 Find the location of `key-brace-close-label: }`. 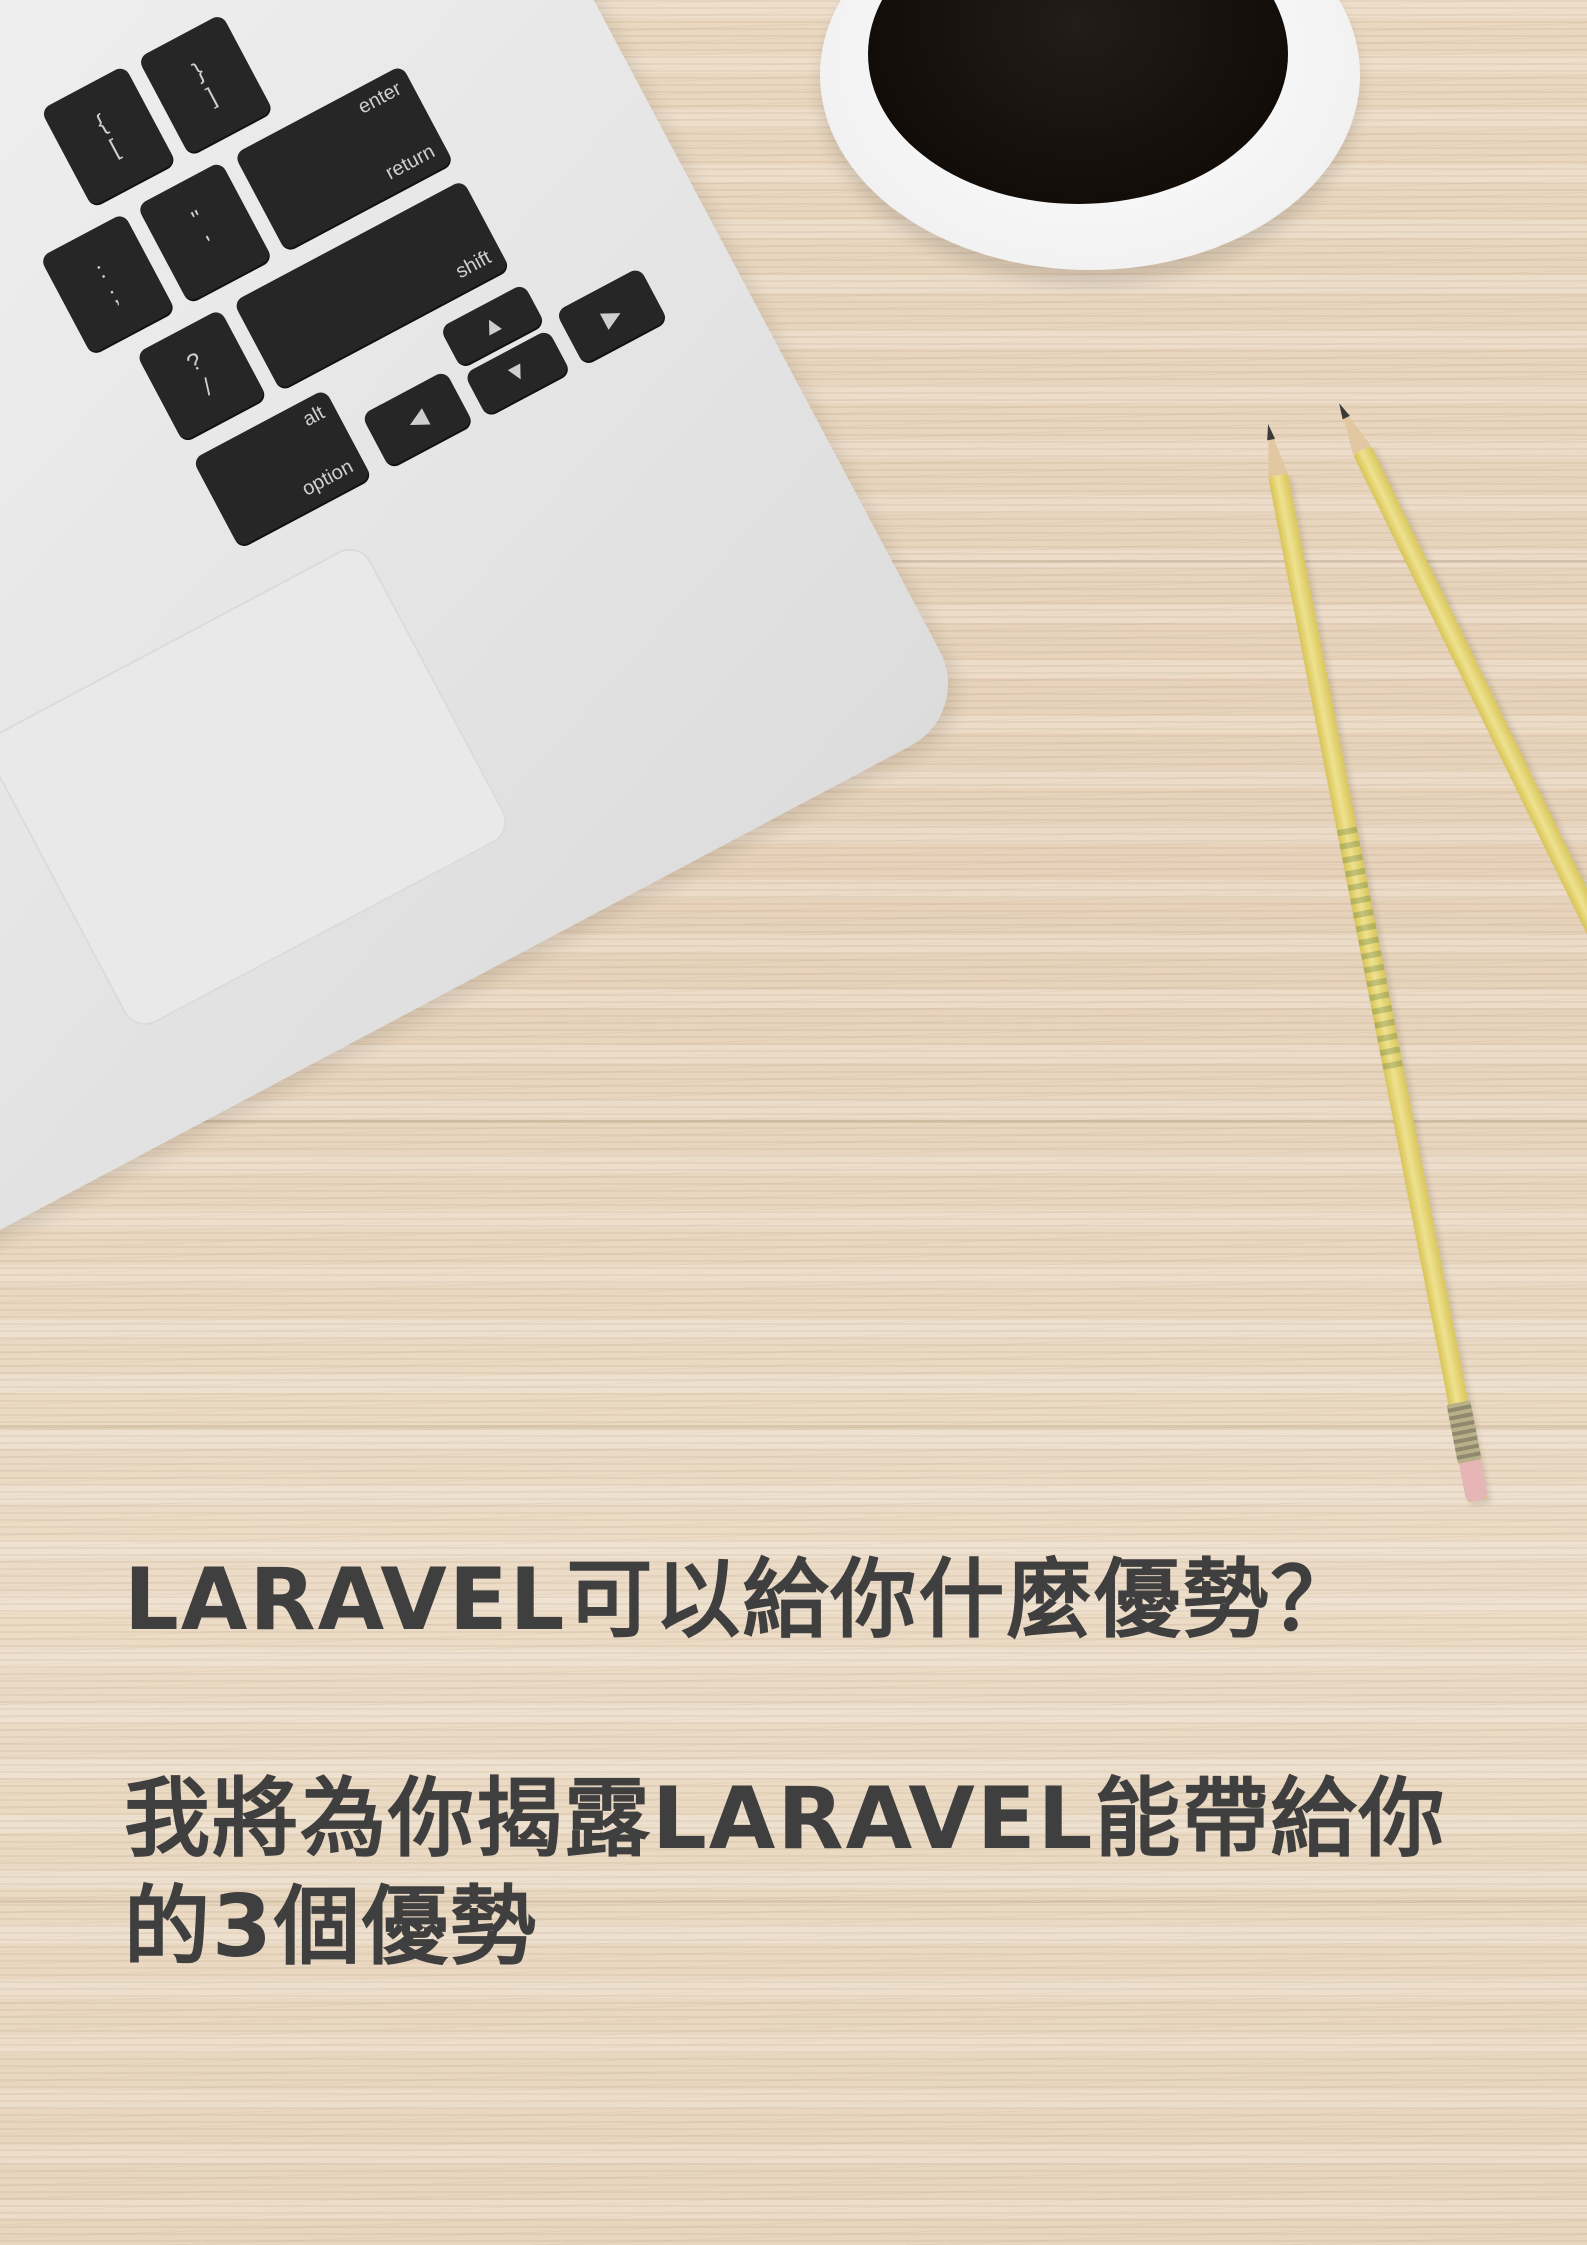

key-brace-close-label: } is located at coordinates (198, 71).